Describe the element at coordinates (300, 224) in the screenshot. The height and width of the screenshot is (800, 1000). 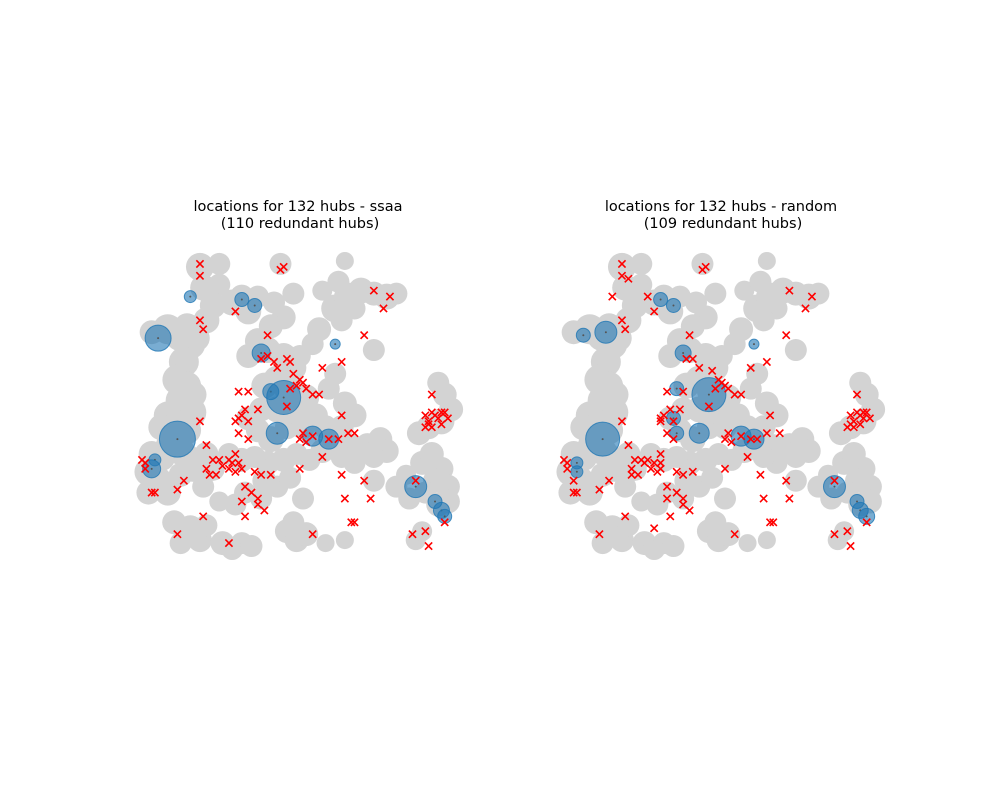
I see `subplot-title-line2: (110 redundant hubs)` at that location.